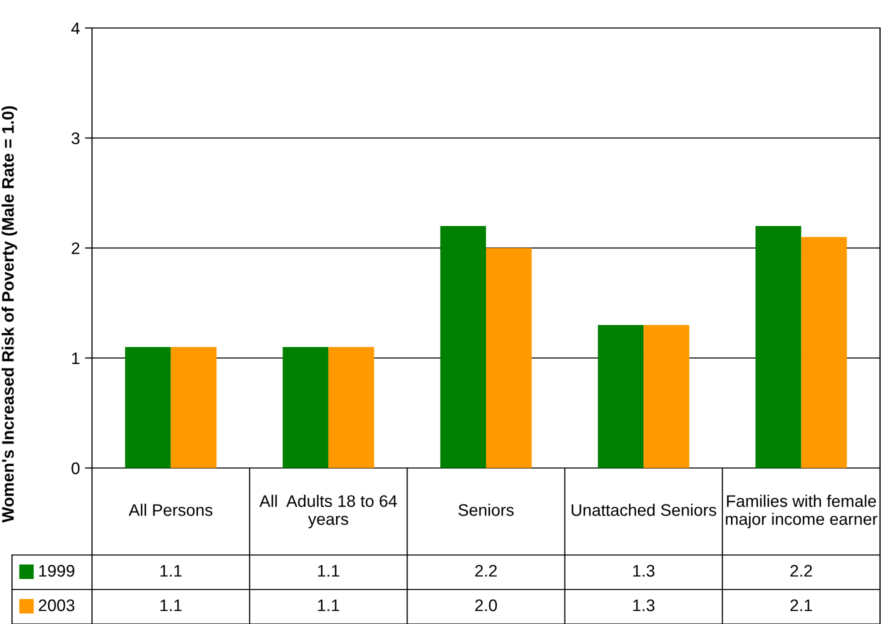  I want to click on data-label: 2.0, so click(486, 605).